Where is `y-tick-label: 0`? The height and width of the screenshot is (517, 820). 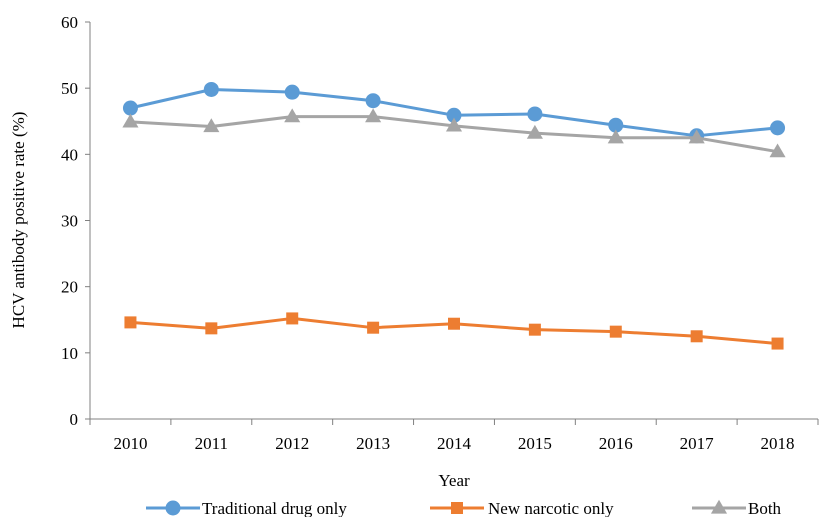
y-tick-label: 0 is located at coordinates (74, 419).